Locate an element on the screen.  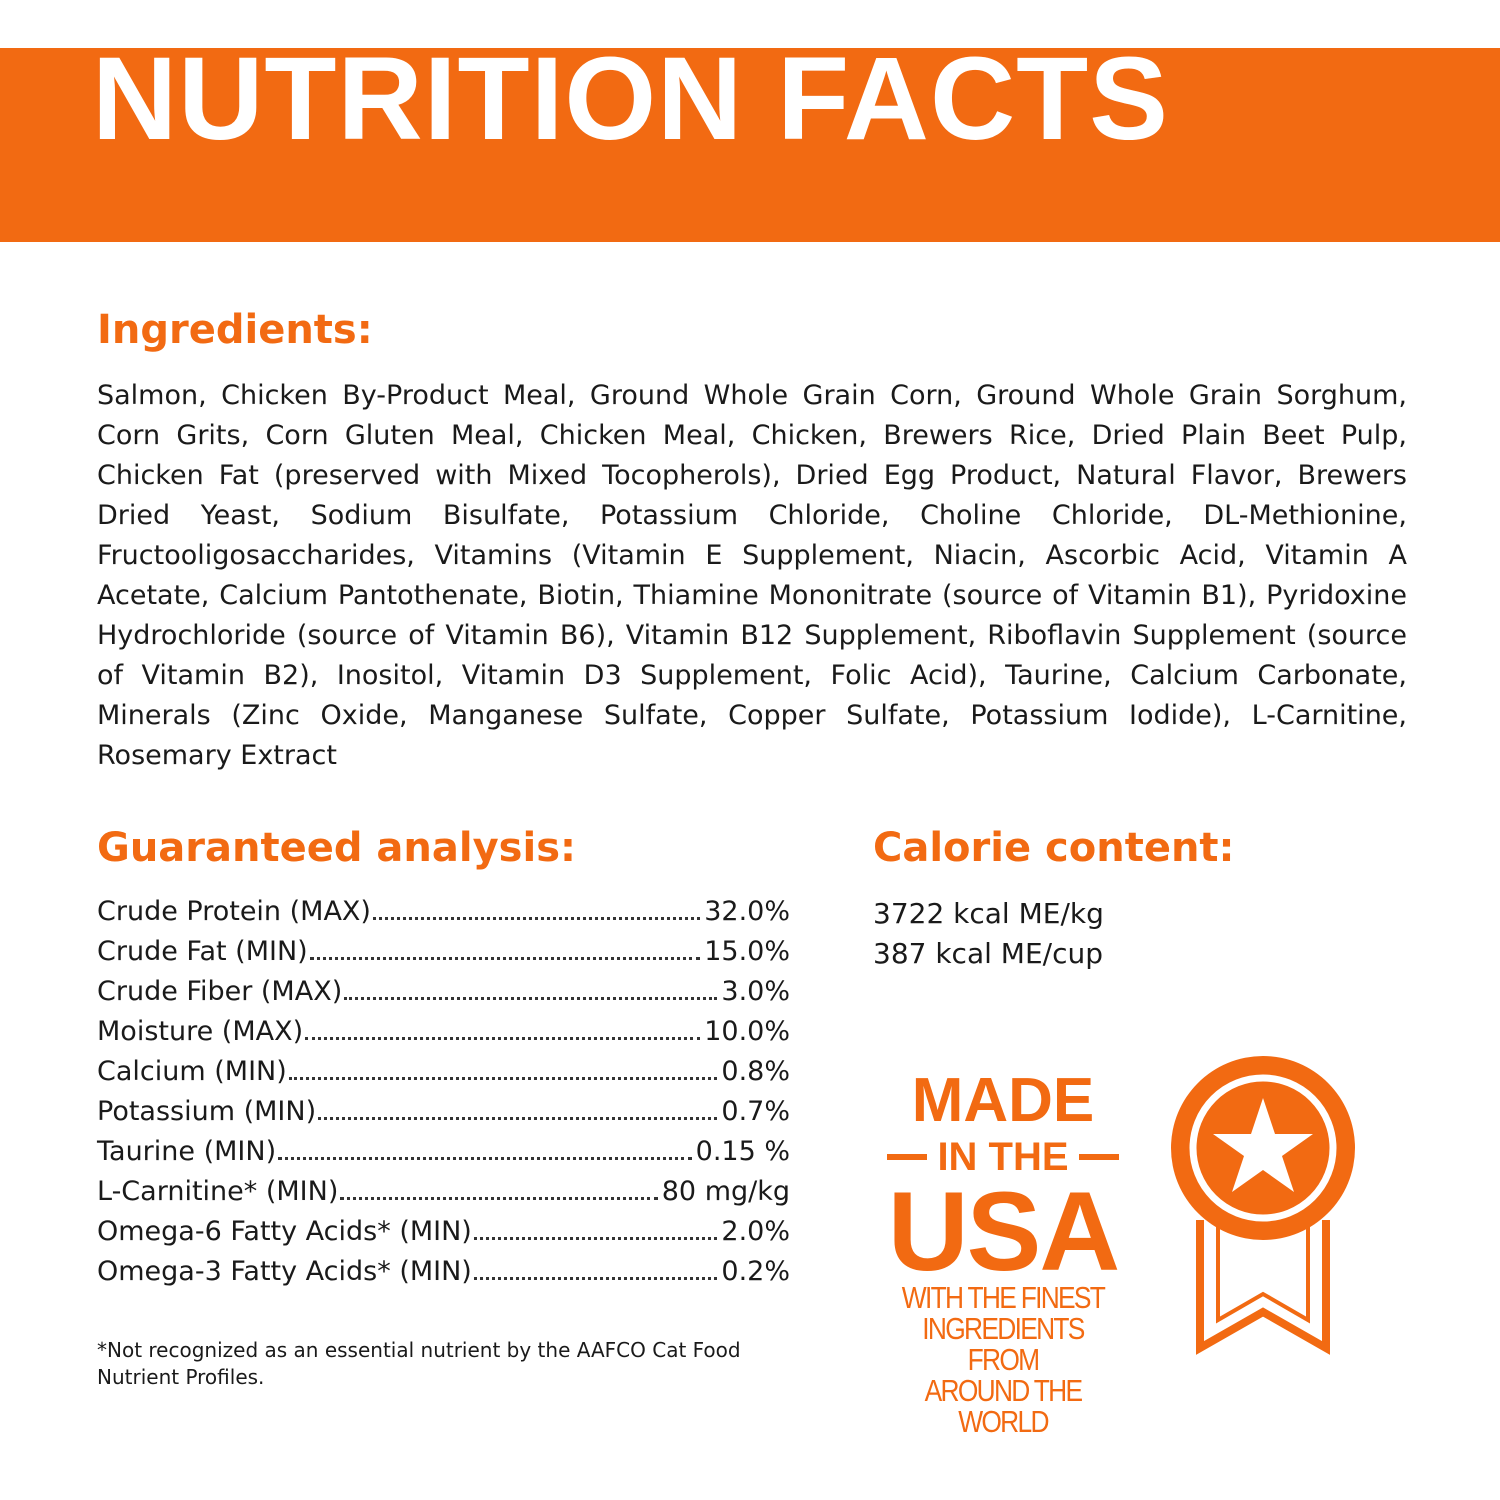
medal-star is located at coordinates (1263, 1145).